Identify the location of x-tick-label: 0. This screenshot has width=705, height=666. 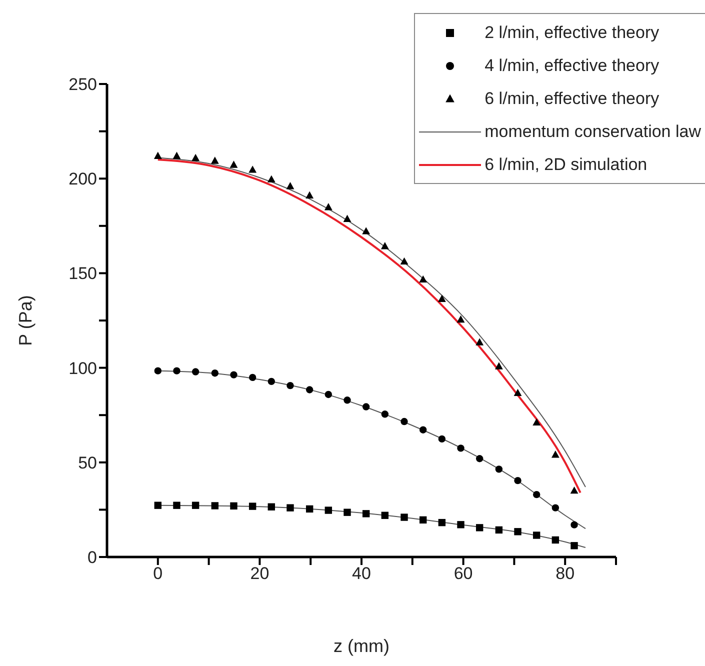
(158, 574).